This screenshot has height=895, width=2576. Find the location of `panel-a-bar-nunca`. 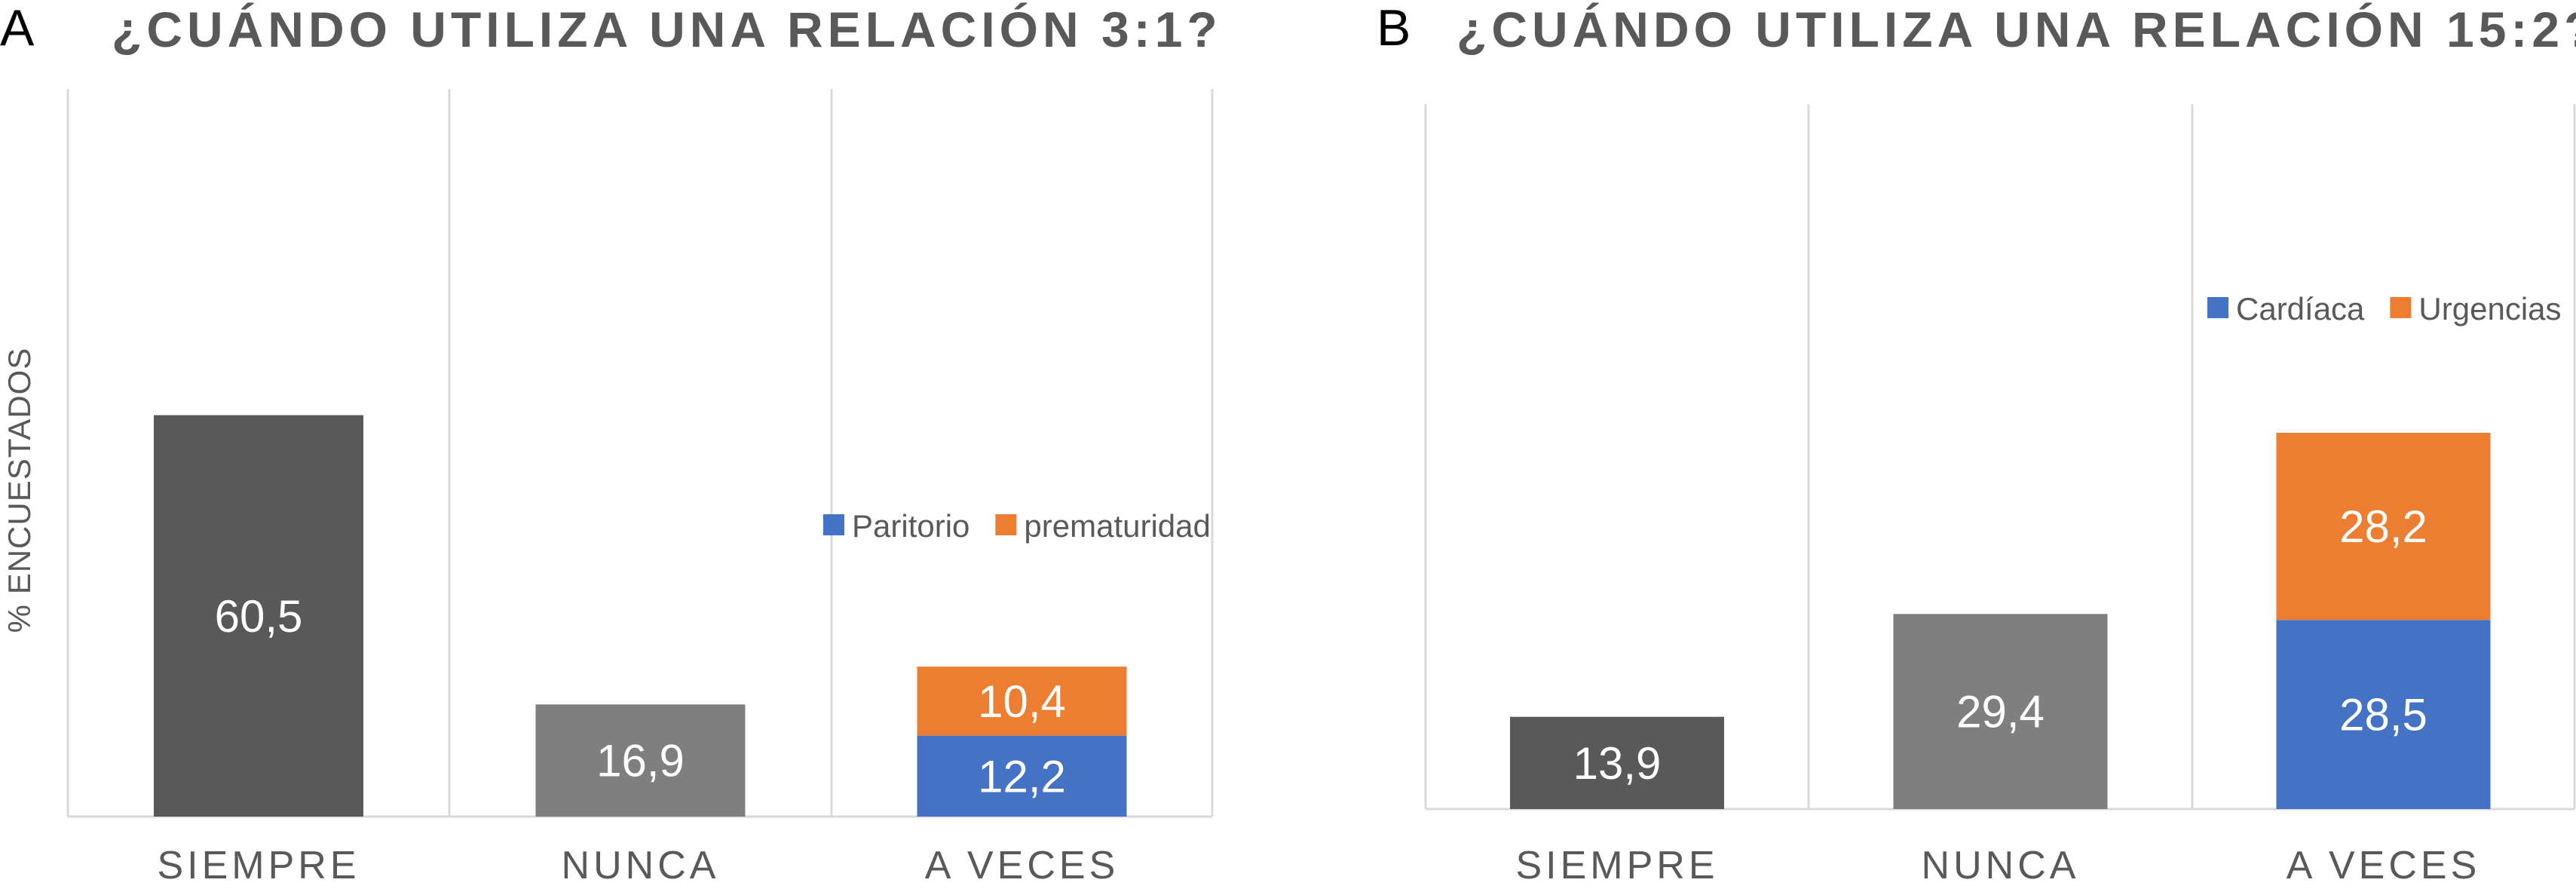

panel-a-bar-nunca is located at coordinates (640, 761).